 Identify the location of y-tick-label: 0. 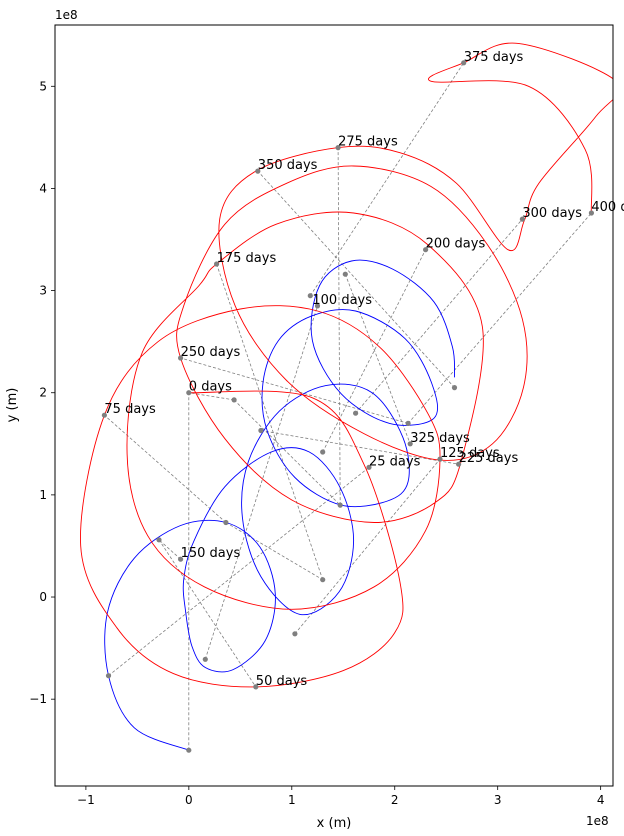
(43, 597).